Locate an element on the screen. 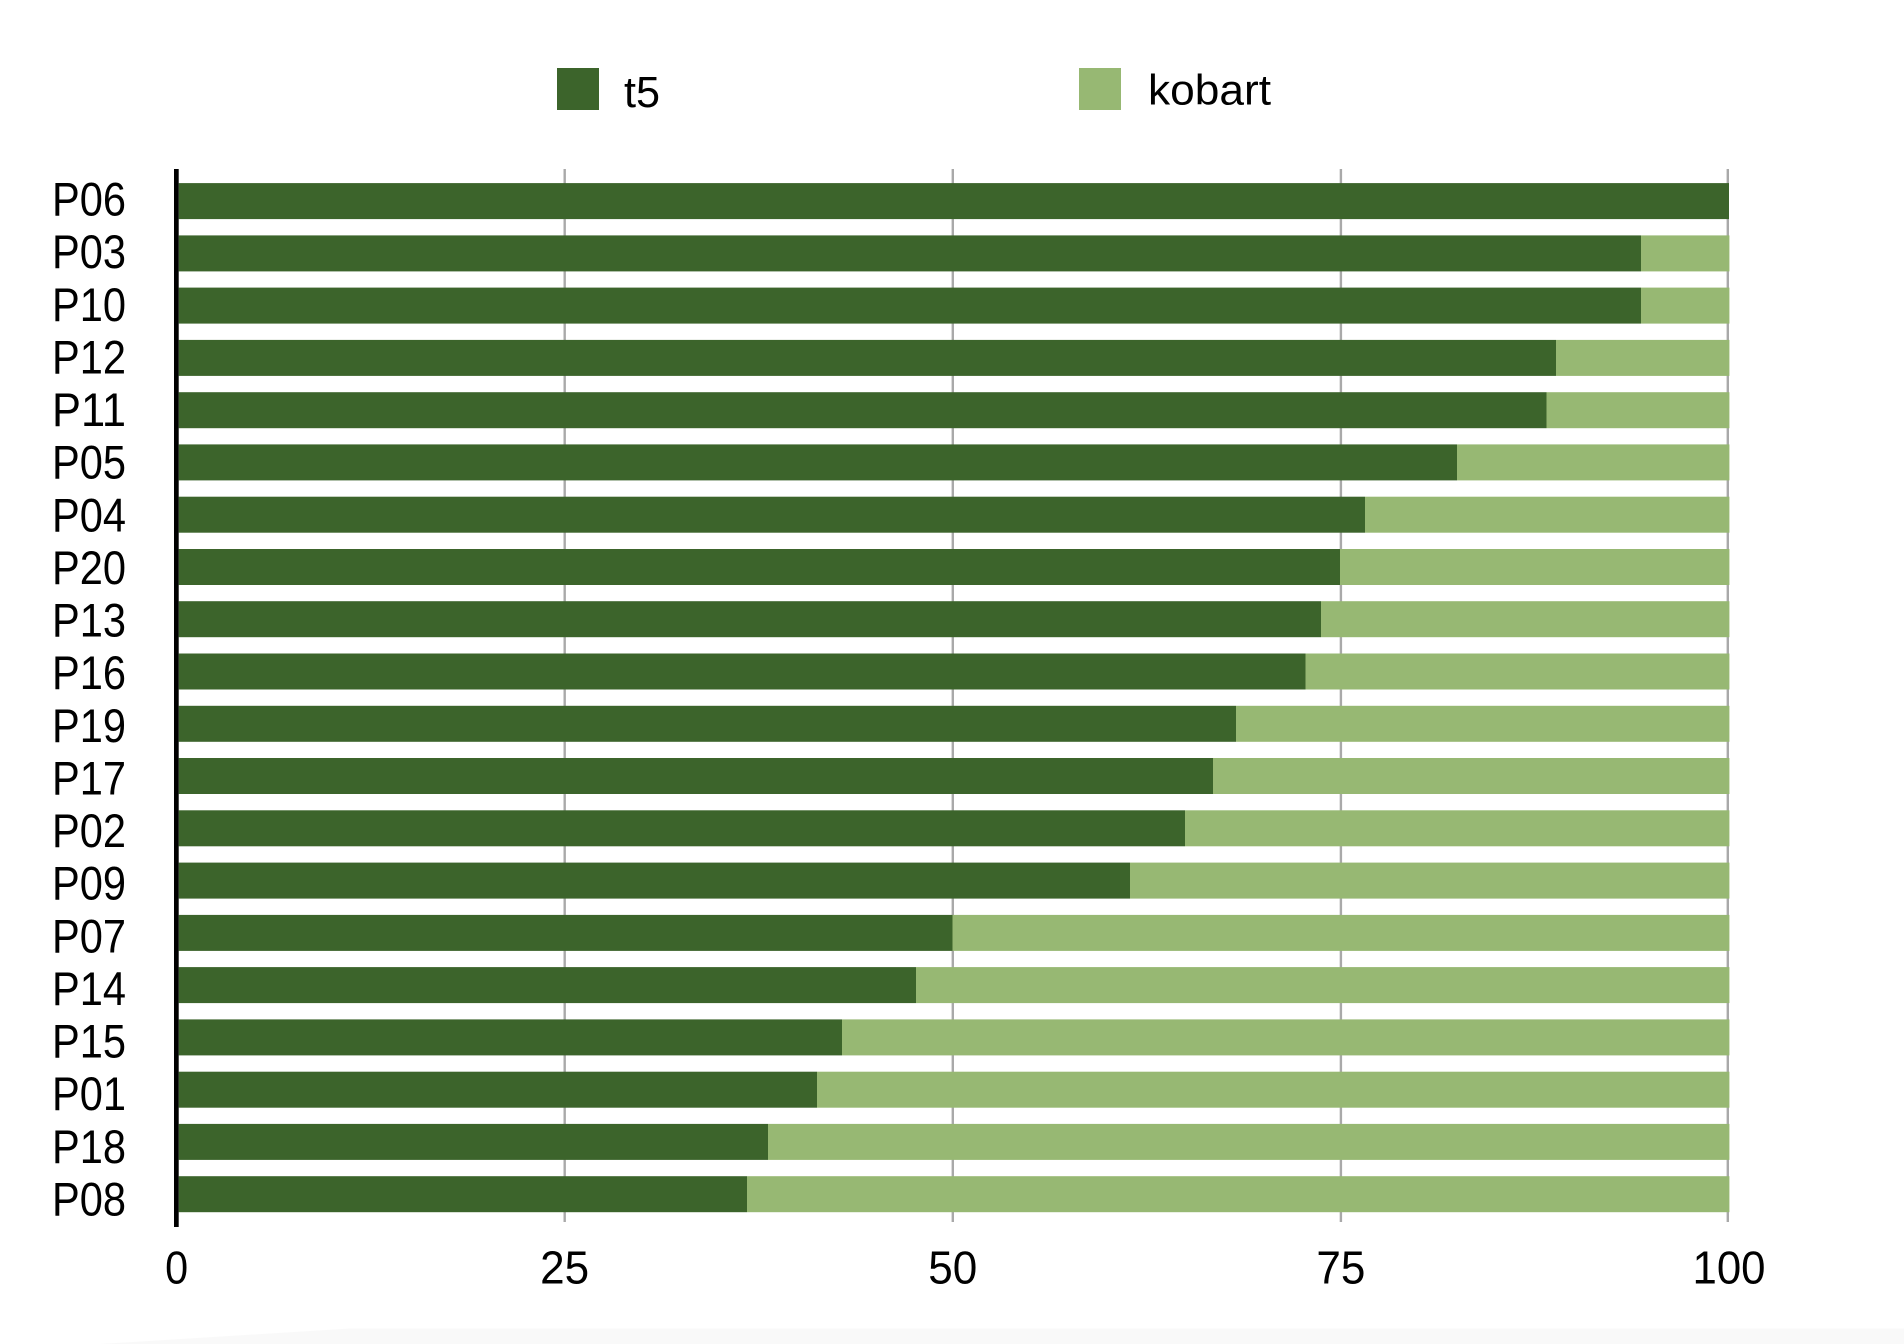  svg-text: t5 is located at coordinates (642, 92).